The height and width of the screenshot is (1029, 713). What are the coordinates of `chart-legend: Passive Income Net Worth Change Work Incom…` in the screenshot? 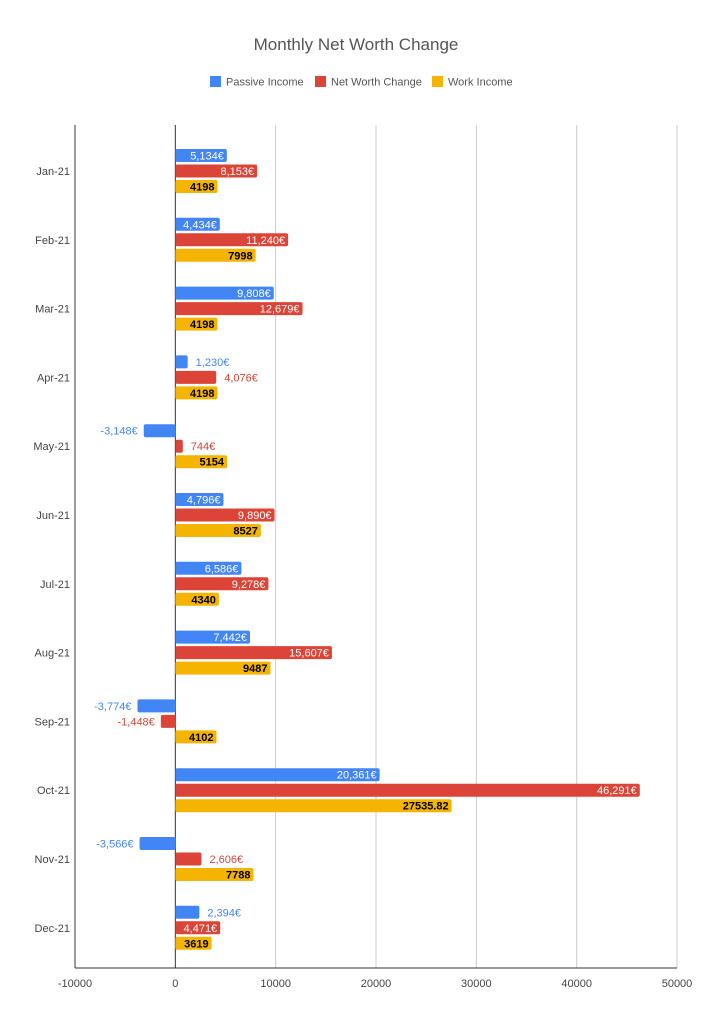 It's located at (361, 82).